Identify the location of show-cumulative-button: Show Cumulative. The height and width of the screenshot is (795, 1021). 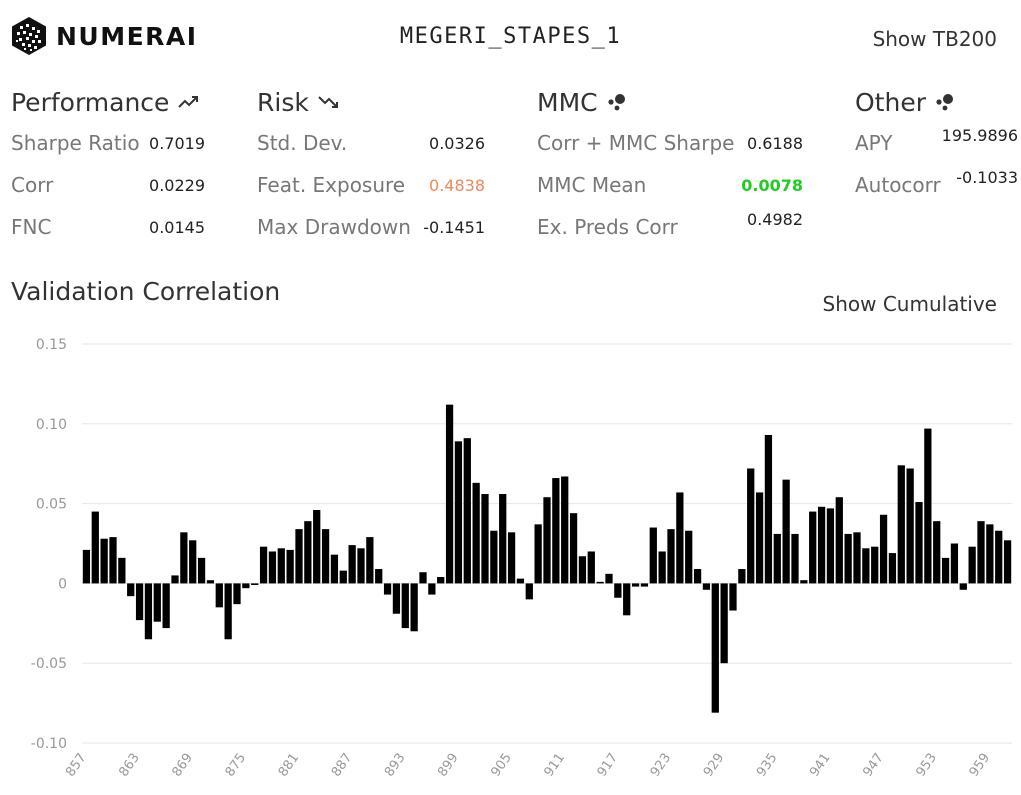
(909, 304).